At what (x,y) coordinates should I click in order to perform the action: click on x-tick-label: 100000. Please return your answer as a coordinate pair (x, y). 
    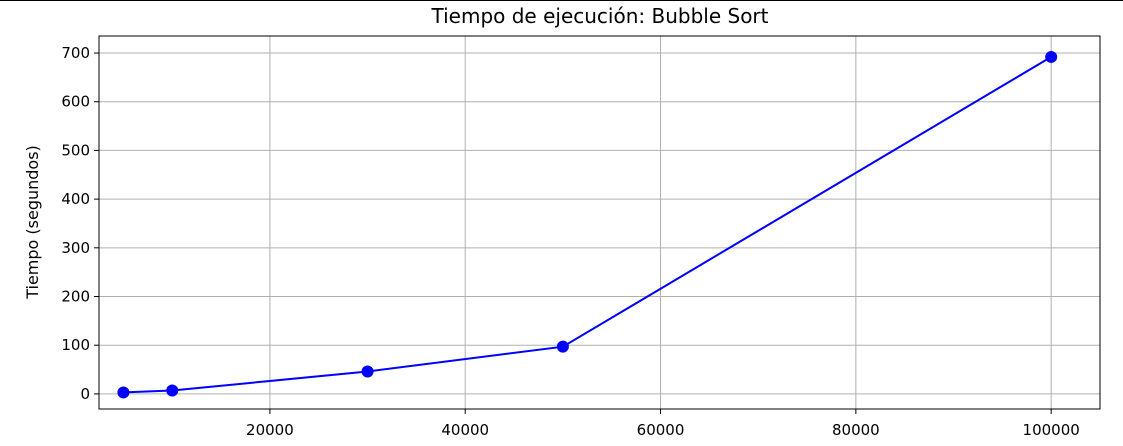
    Looking at the image, I should click on (1051, 430).